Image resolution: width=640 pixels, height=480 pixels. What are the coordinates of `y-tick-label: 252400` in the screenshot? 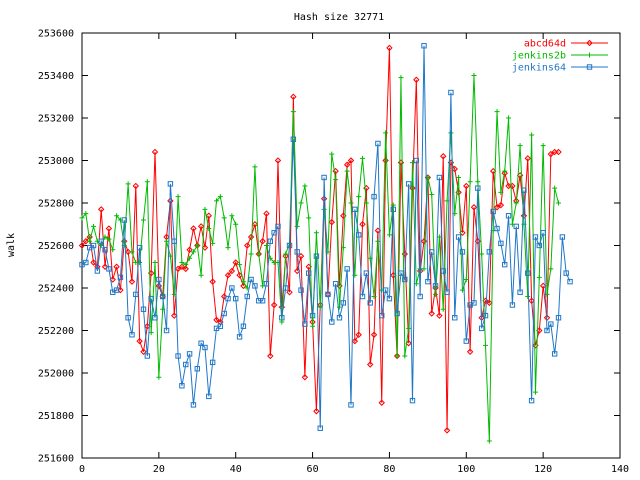 It's located at (56, 289).